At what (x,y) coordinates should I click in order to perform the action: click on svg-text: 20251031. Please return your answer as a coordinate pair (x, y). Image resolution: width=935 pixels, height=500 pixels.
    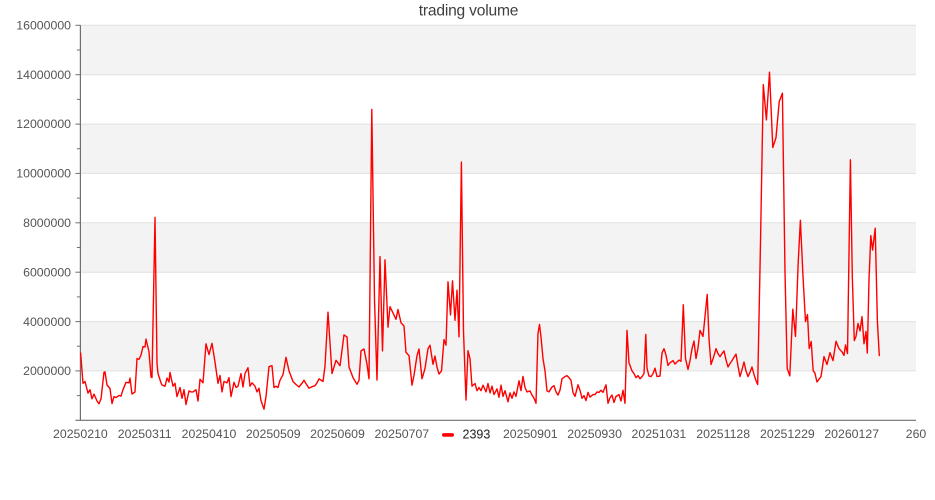
    Looking at the image, I should click on (659, 434).